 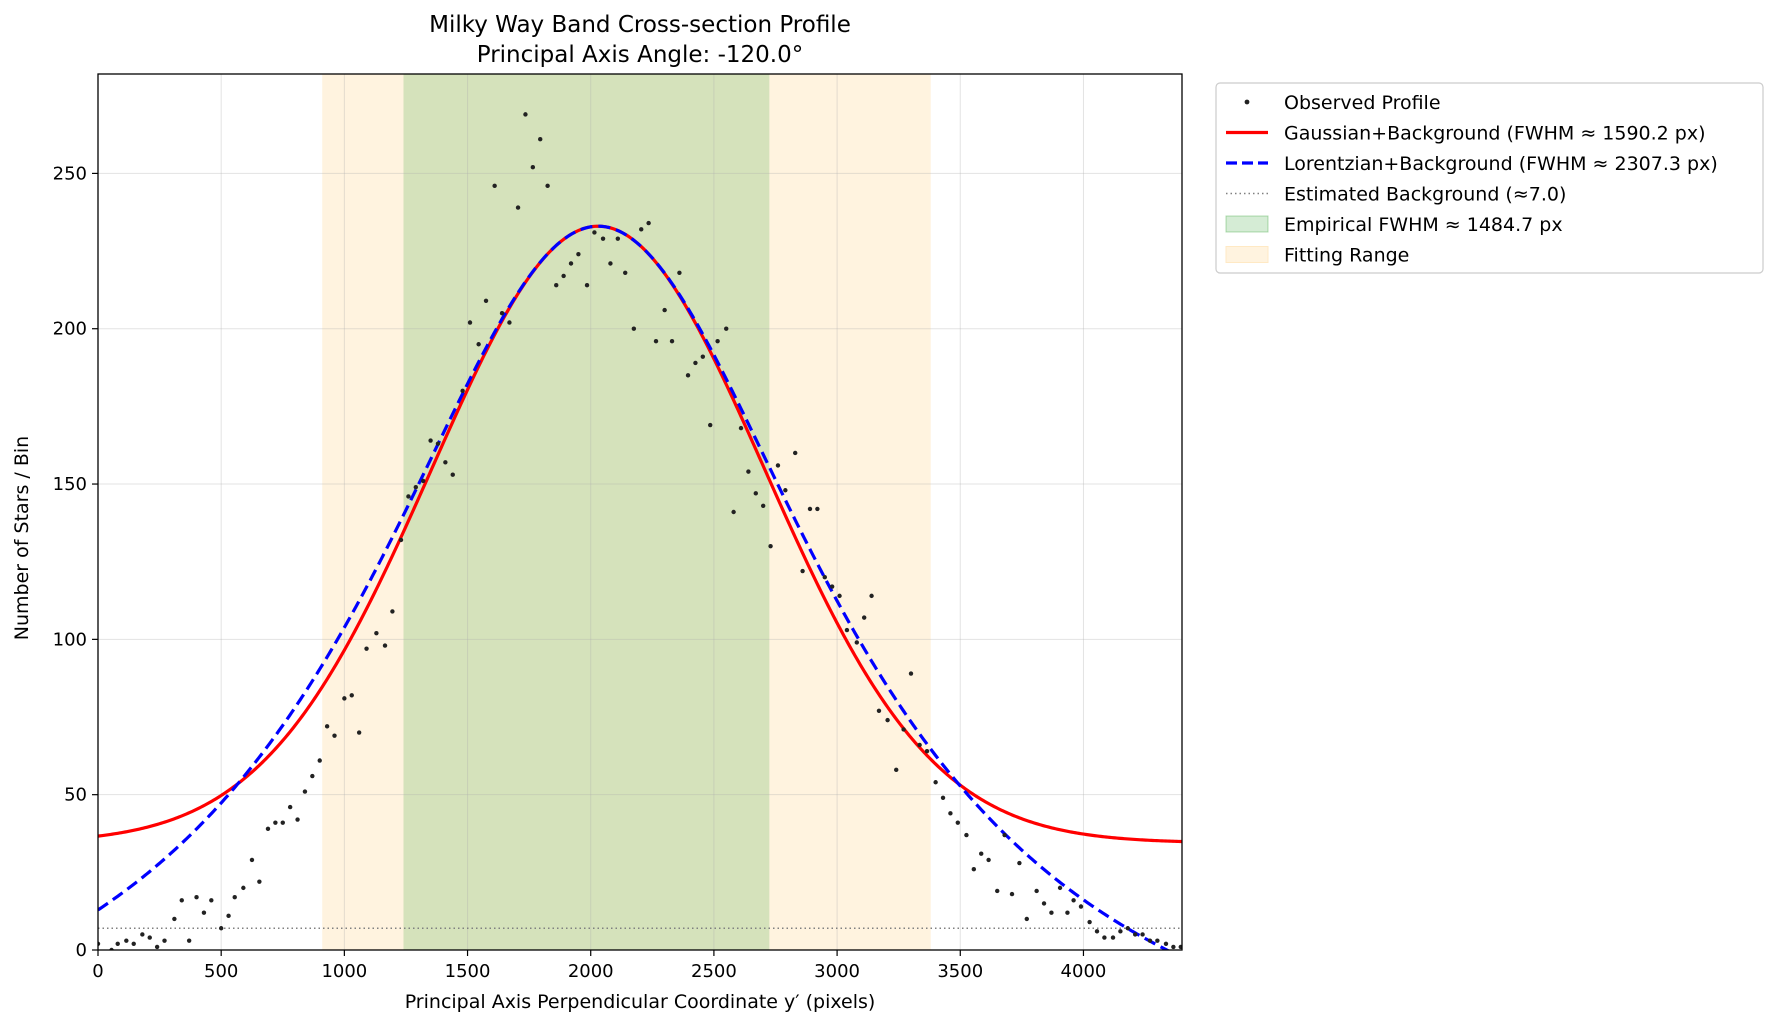 I want to click on legend-handle-fitting-range, so click(x=1247, y=254).